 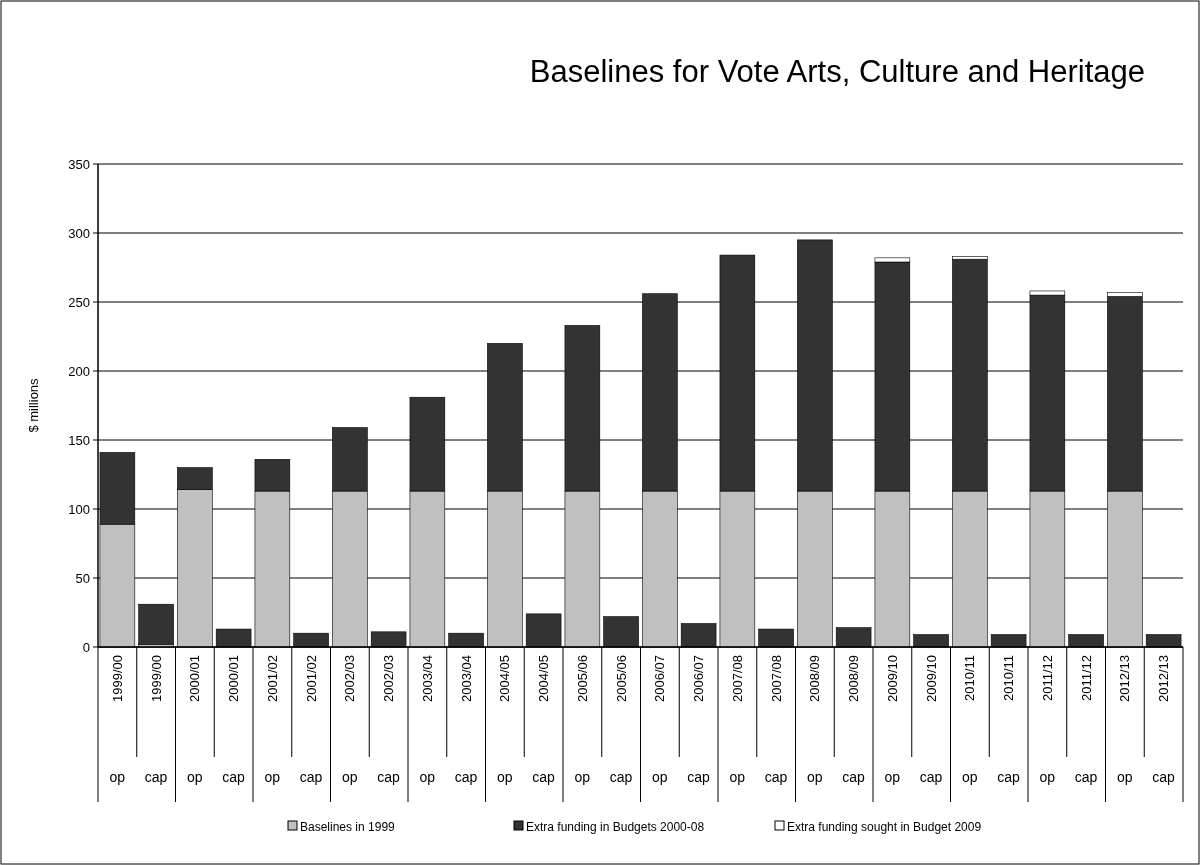 What do you see at coordinates (543, 720) in the screenshot?
I see `category-label: 2004/05 cap` at bounding box center [543, 720].